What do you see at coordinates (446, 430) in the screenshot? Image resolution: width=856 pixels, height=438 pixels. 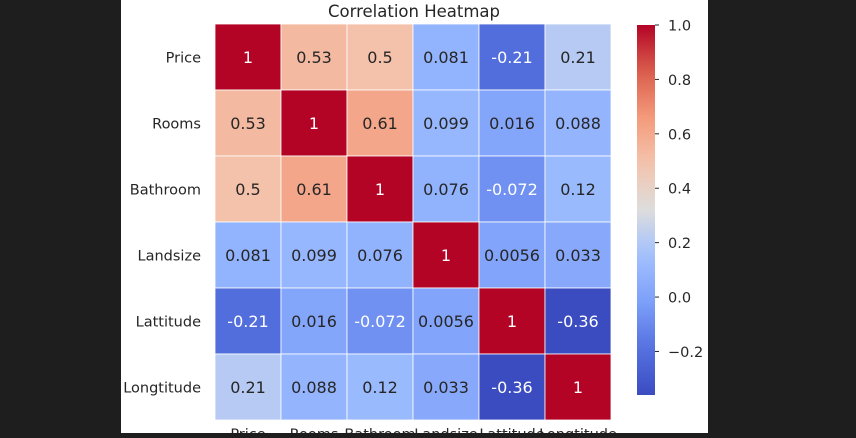 I see `column-tick-label: Landsize` at bounding box center [446, 430].